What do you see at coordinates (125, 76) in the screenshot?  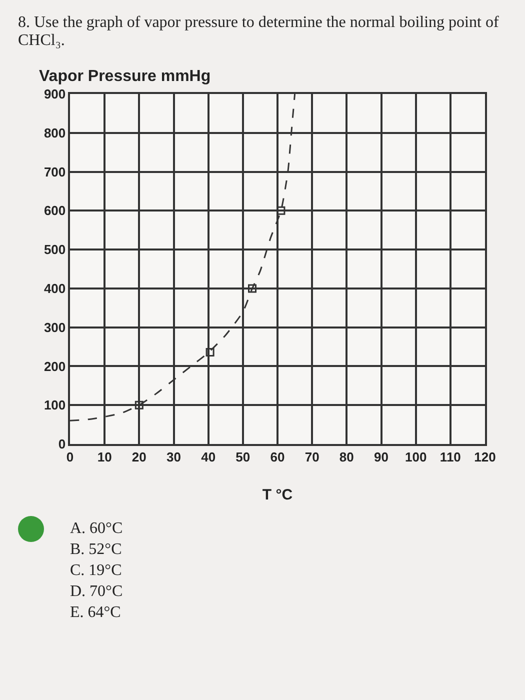 I see `y-axis-title: Vapor Pressure mmHg` at bounding box center [125, 76].